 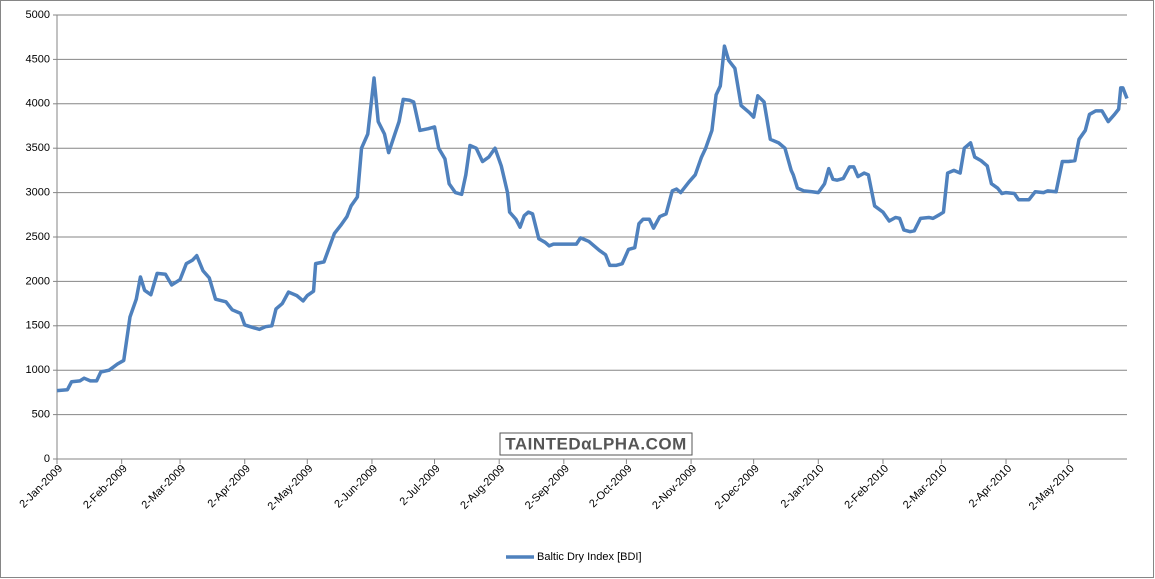 I want to click on y-tick-label: 3000, so click(x=38, y=193).